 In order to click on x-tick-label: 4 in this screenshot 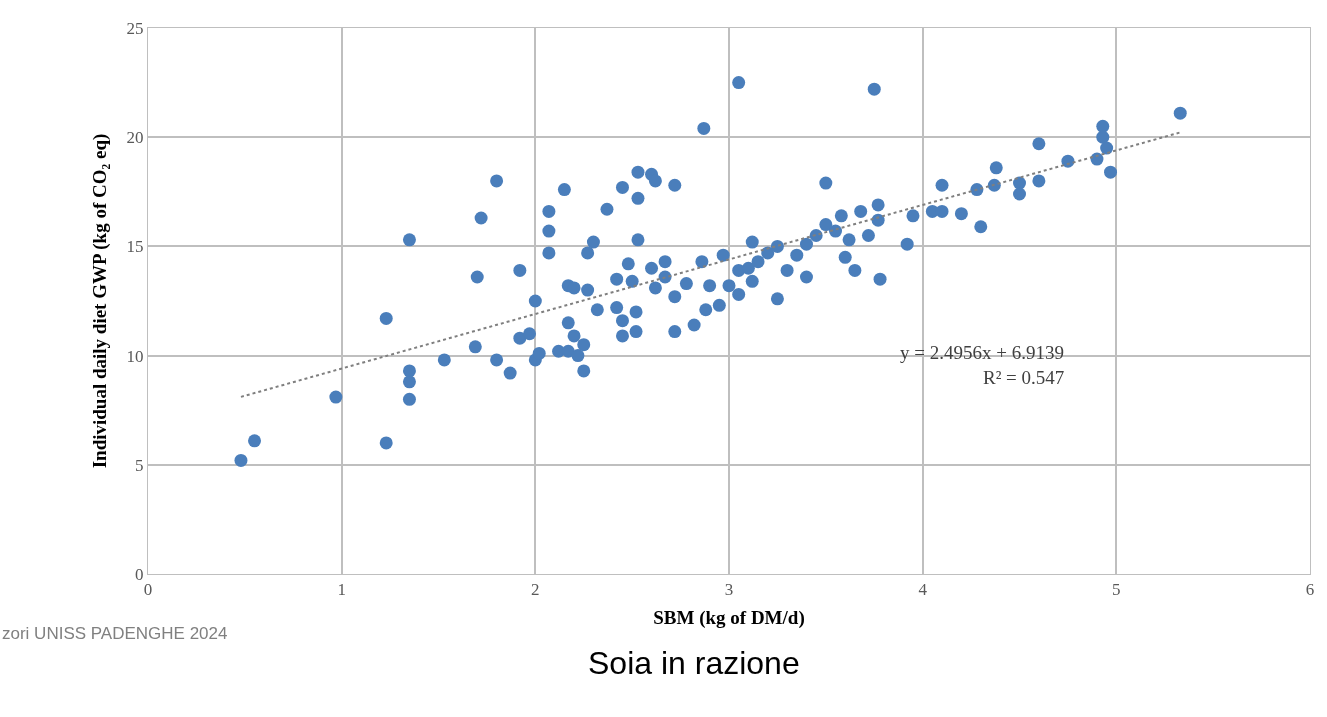, I will do `click(923, 590)`.